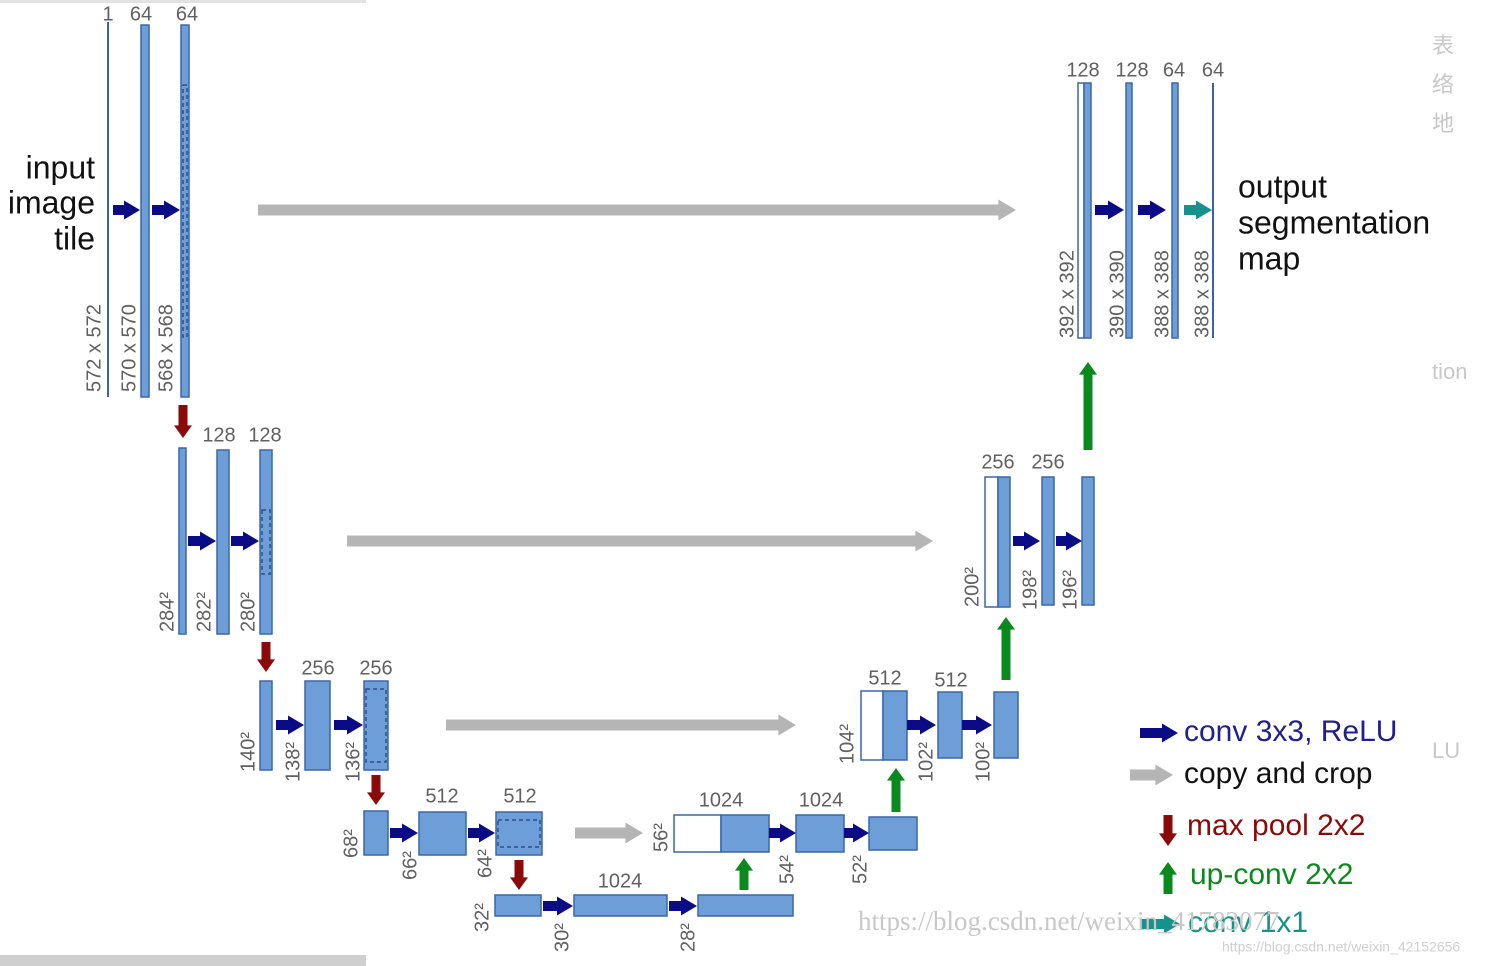 Image resolution: width=1501 pixels, height=966 pixels. Describe the element at coordinates (1446, 750) in the screenshot. I see `side-fragment: LU` at that location.